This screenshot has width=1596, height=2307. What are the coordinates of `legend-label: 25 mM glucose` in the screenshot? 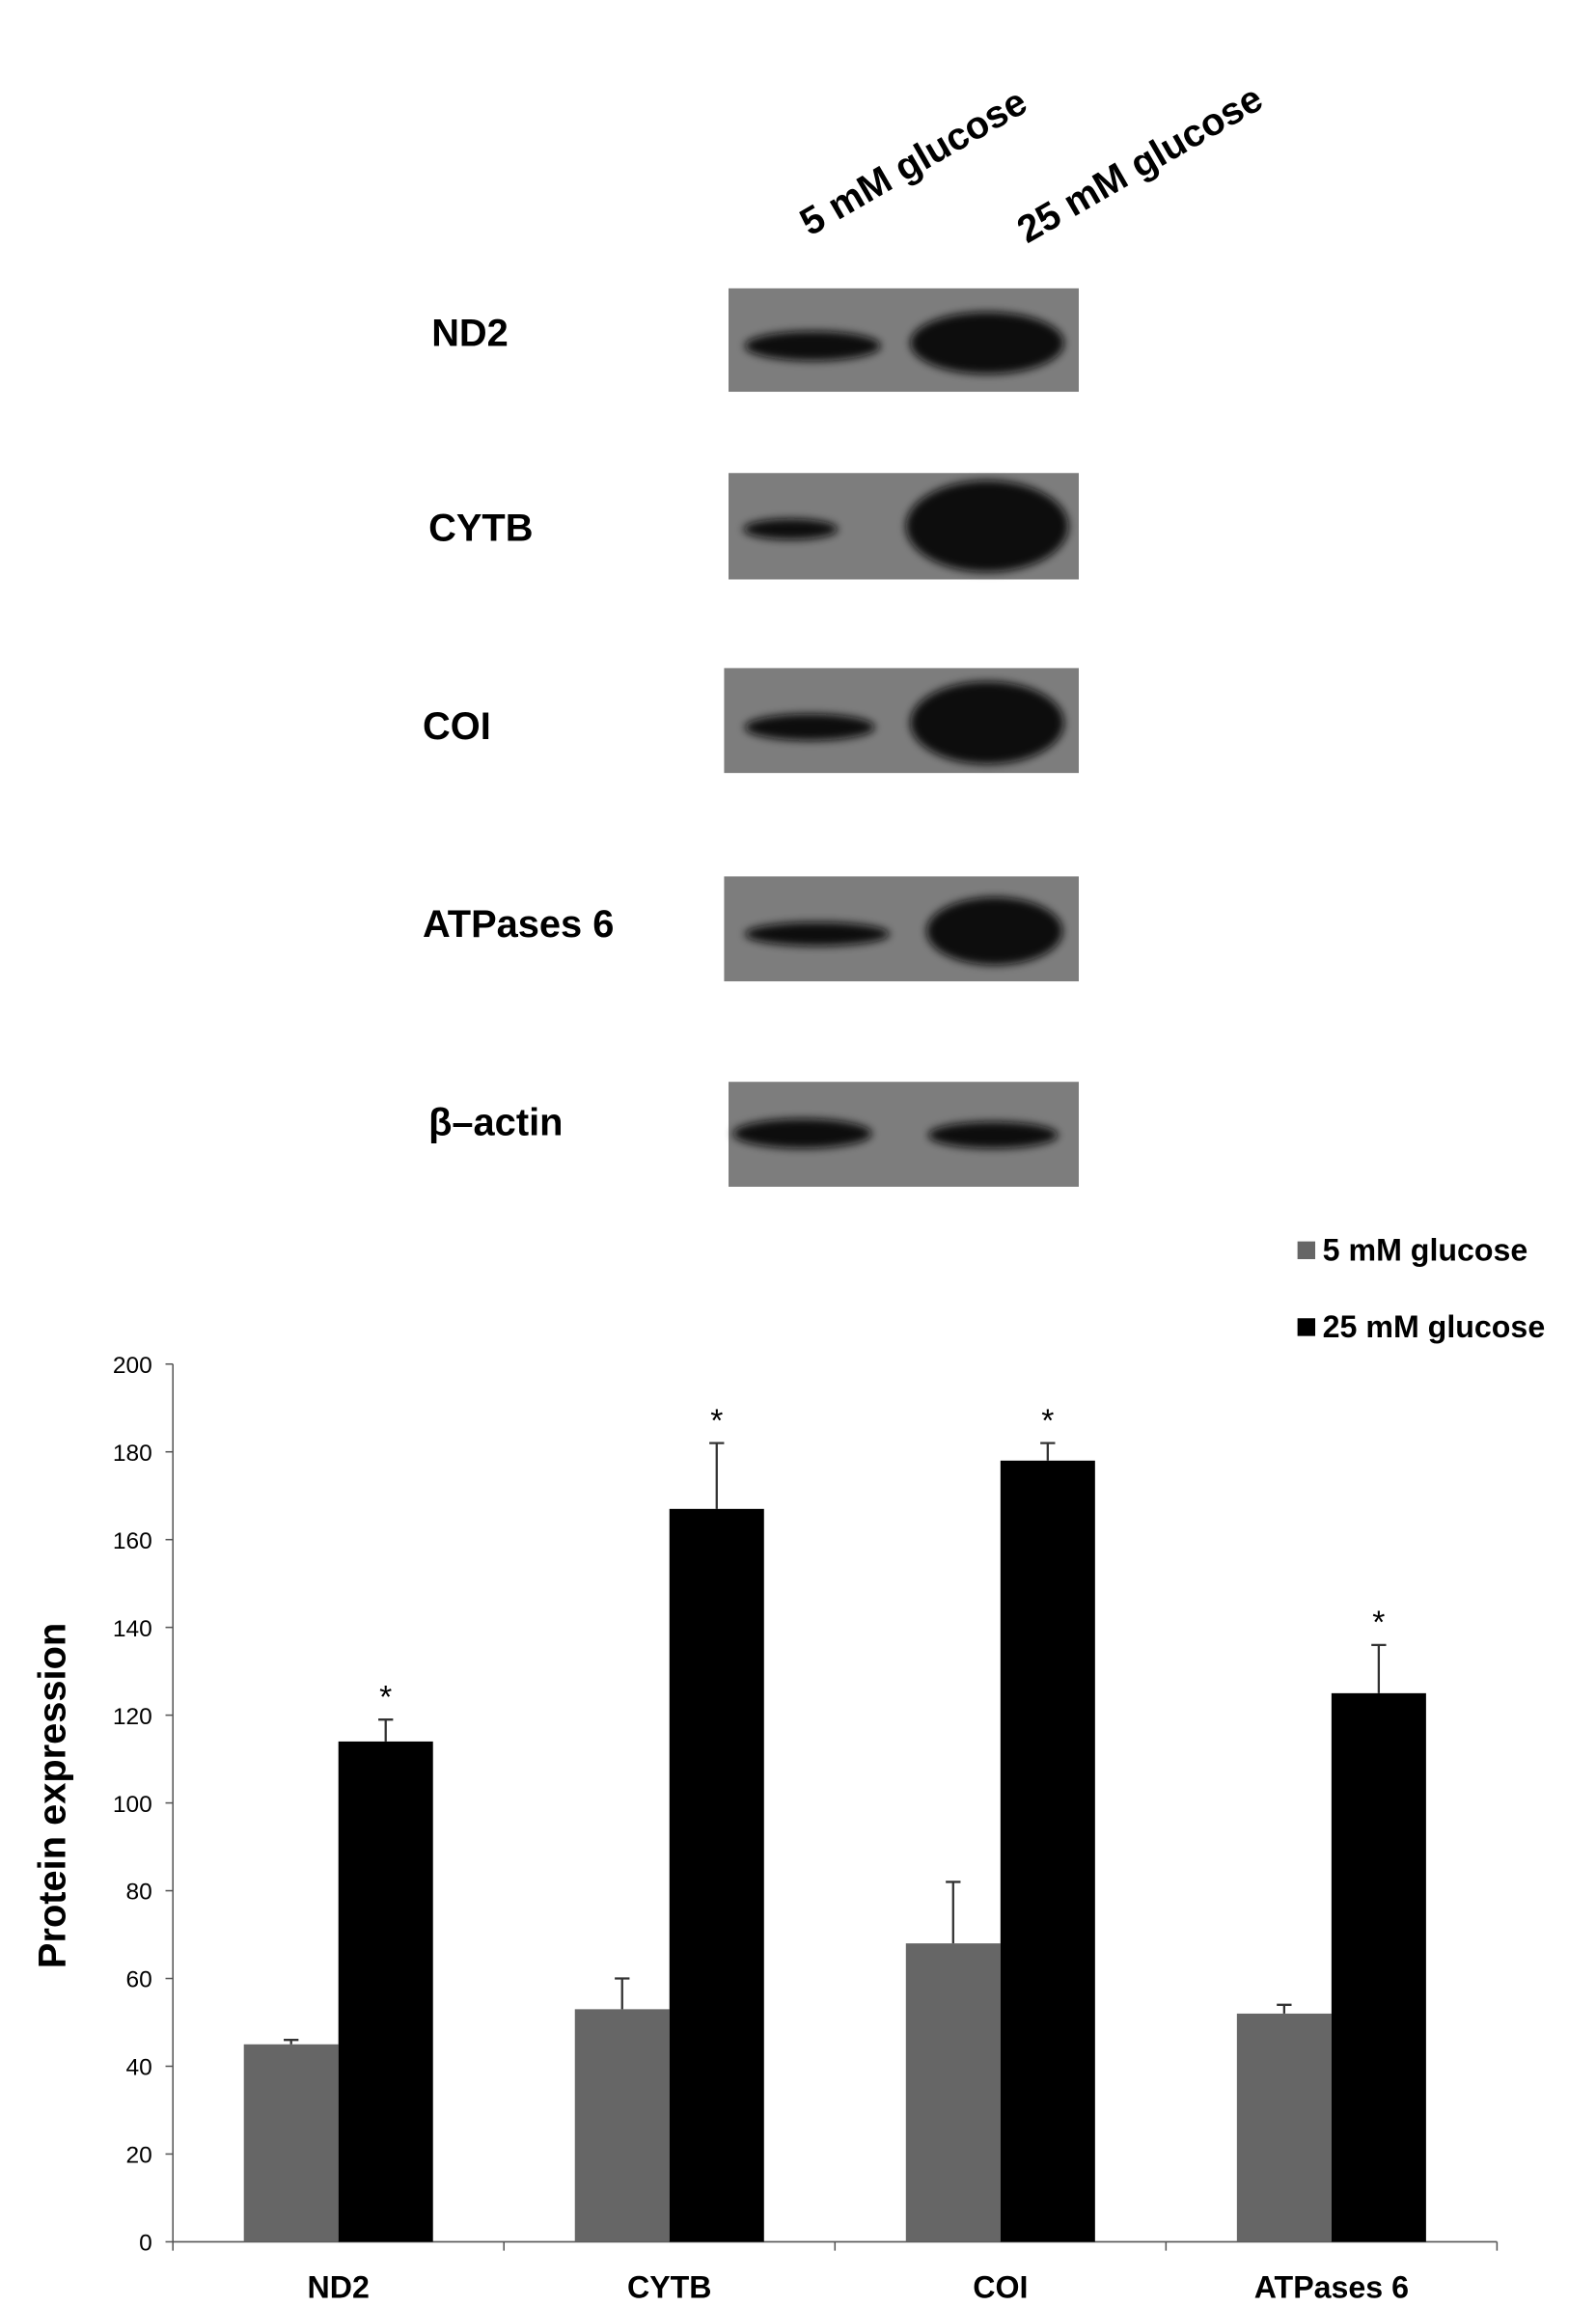 It's located at (1435, 1326).